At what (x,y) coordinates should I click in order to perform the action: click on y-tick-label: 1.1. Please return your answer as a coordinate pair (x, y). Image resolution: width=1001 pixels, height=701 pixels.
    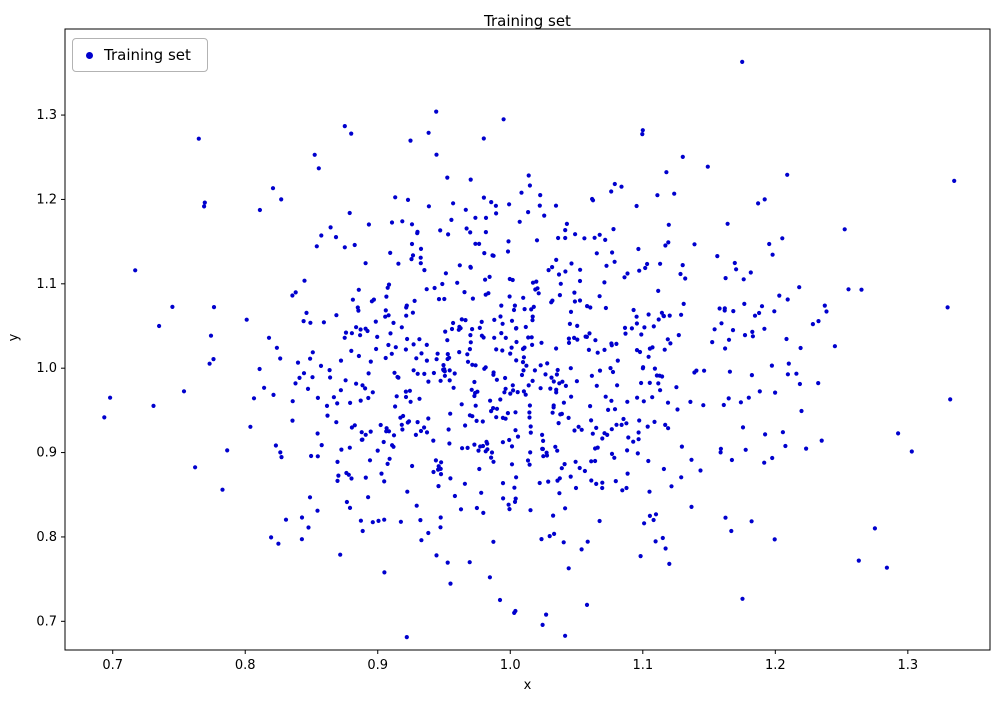
    Looking at the image, I should click on (46, 284).